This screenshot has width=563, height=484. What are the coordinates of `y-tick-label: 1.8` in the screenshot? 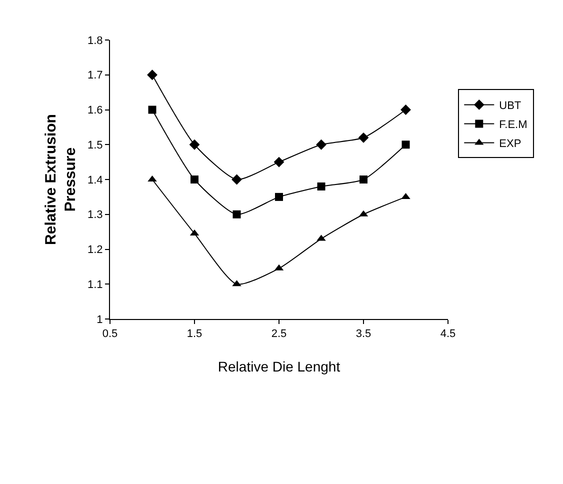 It's located at (95, 40).